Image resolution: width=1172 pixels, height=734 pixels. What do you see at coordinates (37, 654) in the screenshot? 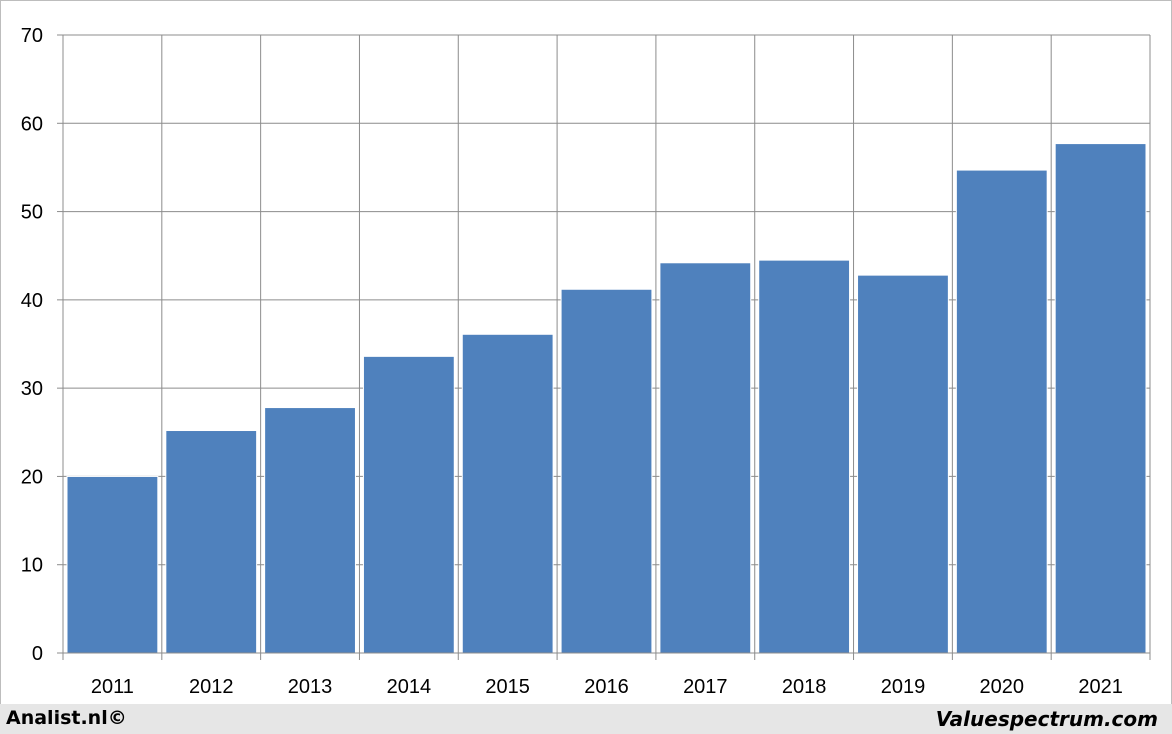
I see `y-tick-label: 0` at bounding box center [37, 654].